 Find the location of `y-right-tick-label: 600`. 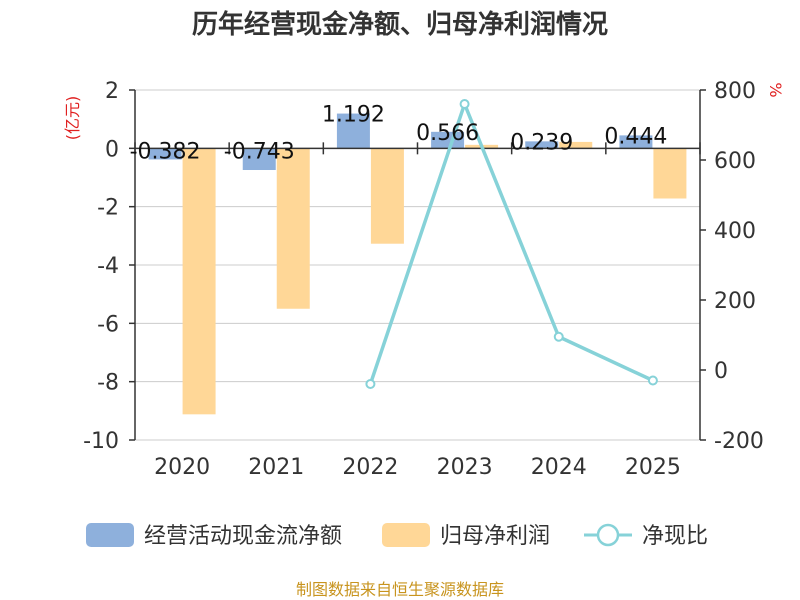

y-right-tick-label: 600 is located at coordinates (735, 161).